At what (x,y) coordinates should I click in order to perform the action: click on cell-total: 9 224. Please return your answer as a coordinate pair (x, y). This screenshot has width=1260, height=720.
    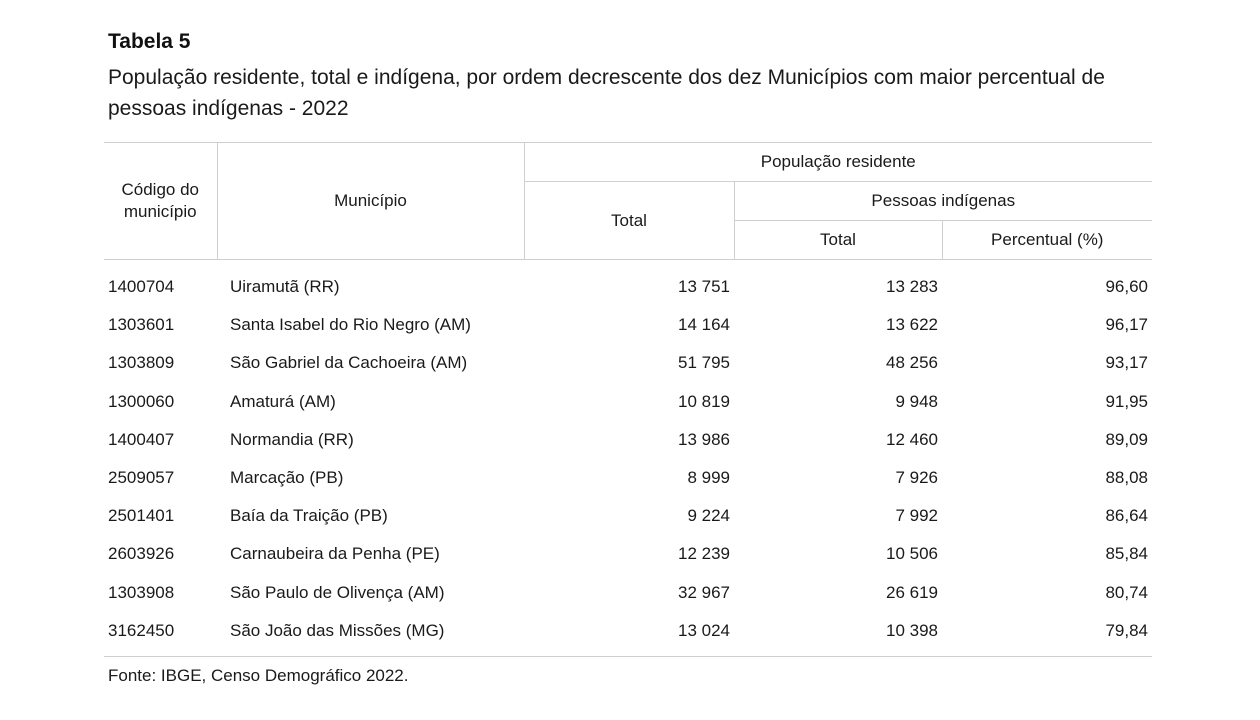
    Looking at the image, I should click on (708, 516).